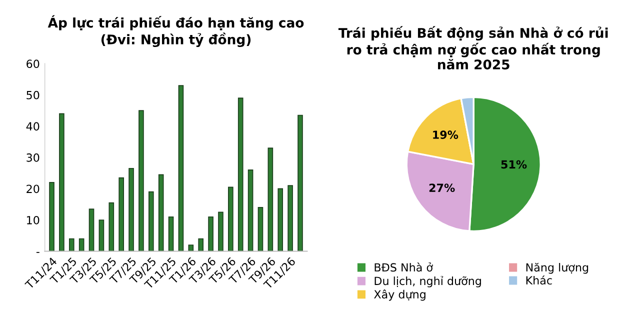  I want to click on y-tick-label: 30, so click(33, 157).